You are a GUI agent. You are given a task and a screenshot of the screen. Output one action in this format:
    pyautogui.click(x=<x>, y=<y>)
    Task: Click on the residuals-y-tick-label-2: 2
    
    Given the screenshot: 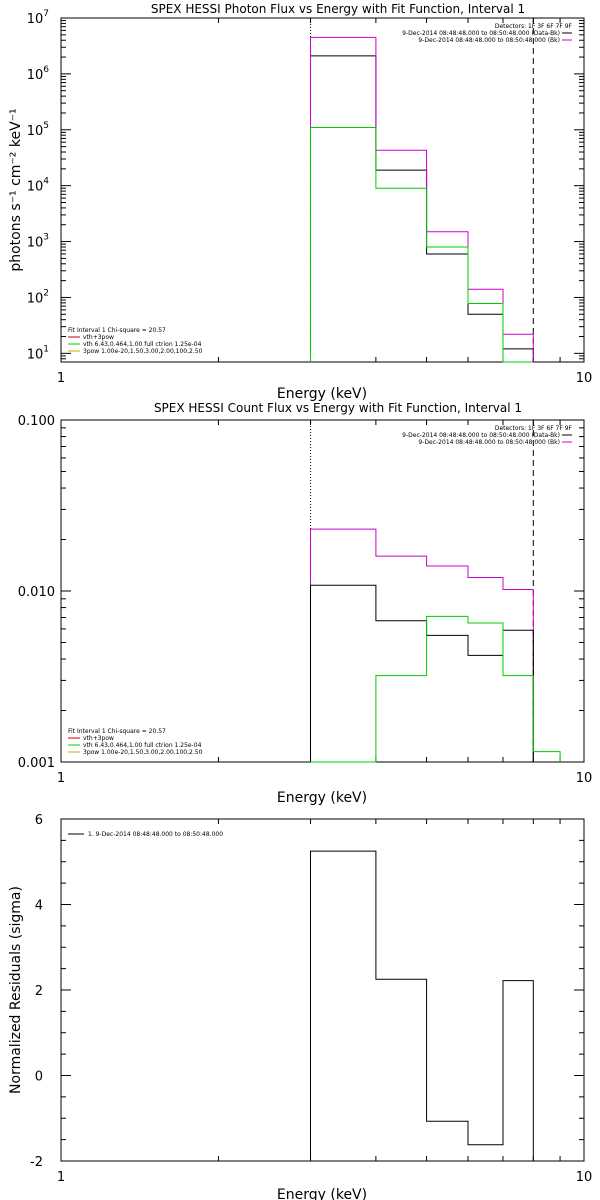 What is the action you would take?
    pyautogui.click(x=39, y=991)
    